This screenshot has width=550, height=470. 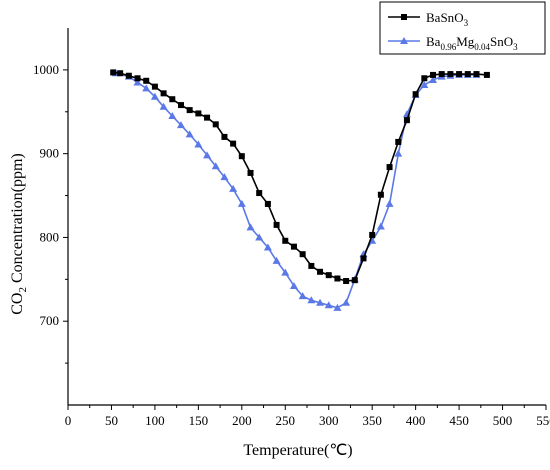 I want to click on legend-label-part: O, so click(x=458, y=17).